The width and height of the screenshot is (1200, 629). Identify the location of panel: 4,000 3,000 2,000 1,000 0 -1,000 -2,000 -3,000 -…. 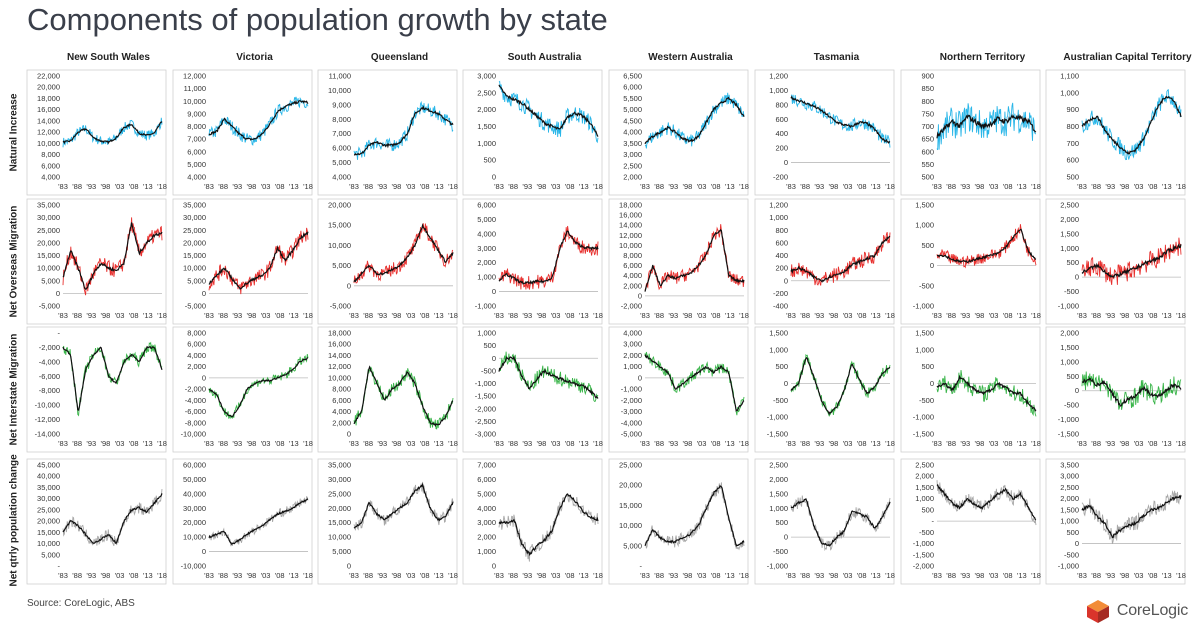
(678, 389).